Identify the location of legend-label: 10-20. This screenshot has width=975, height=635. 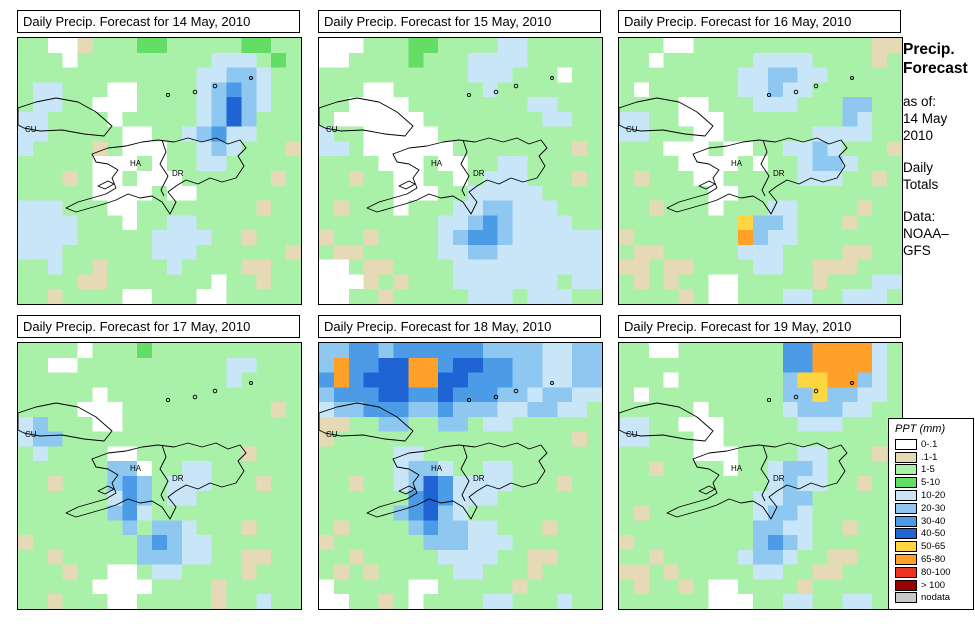
(933, 496).